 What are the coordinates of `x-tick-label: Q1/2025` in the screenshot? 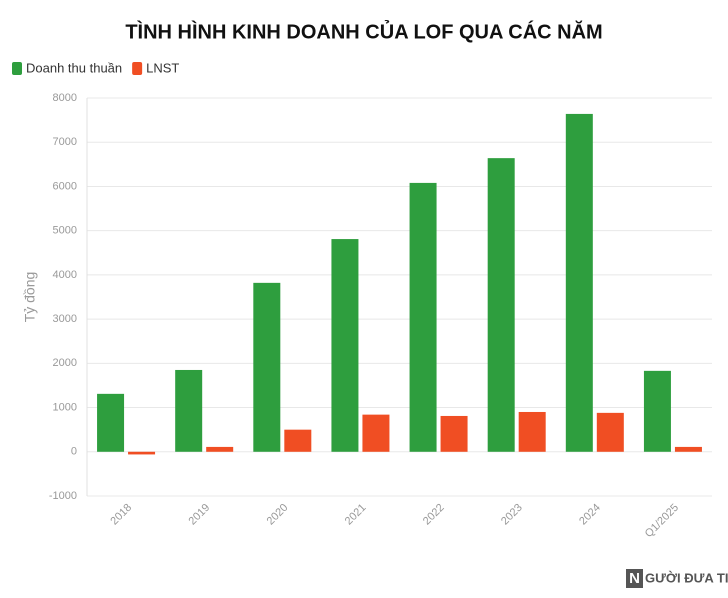 It's located at (662, 521).